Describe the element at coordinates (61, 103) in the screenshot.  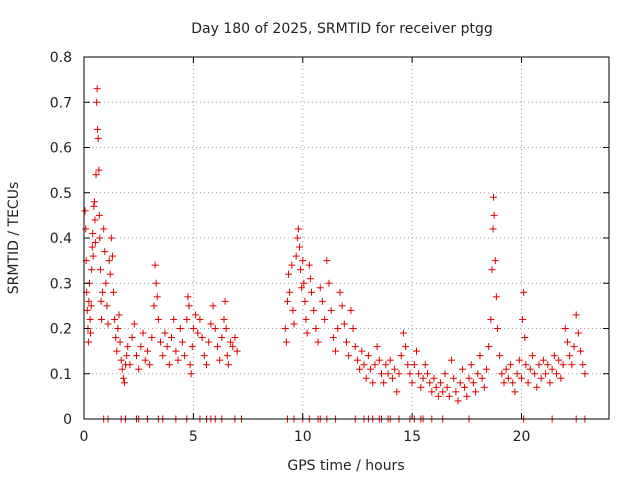
I see `y-tick-label: 0.7` at that location.